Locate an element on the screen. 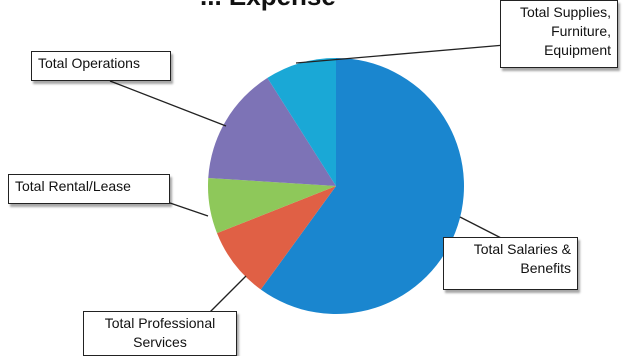  pie-slice-total-supplies-furniture-equipment is located at coordinates (301, 122).